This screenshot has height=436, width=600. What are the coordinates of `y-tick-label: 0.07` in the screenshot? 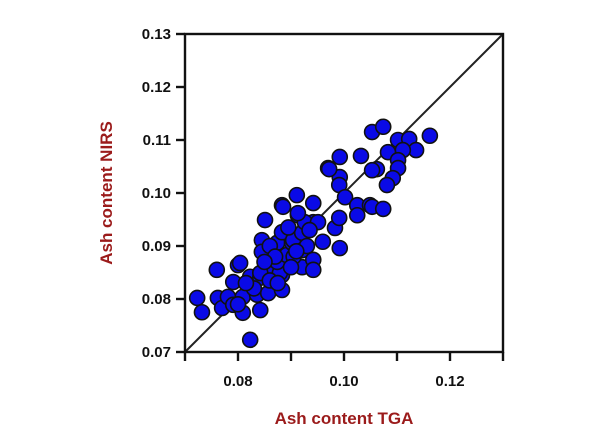 It's located at (156, 352).